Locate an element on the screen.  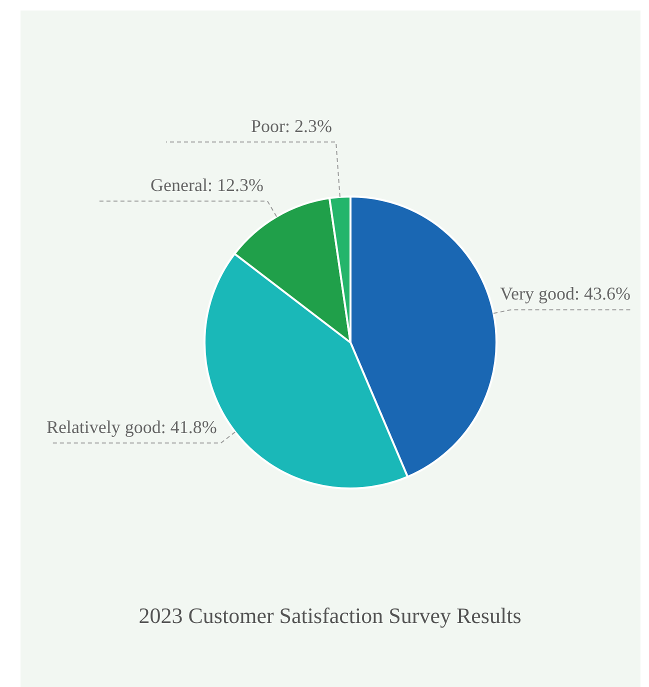
slice-label: Poor: 2.3% is located at coordinates (291, 126).